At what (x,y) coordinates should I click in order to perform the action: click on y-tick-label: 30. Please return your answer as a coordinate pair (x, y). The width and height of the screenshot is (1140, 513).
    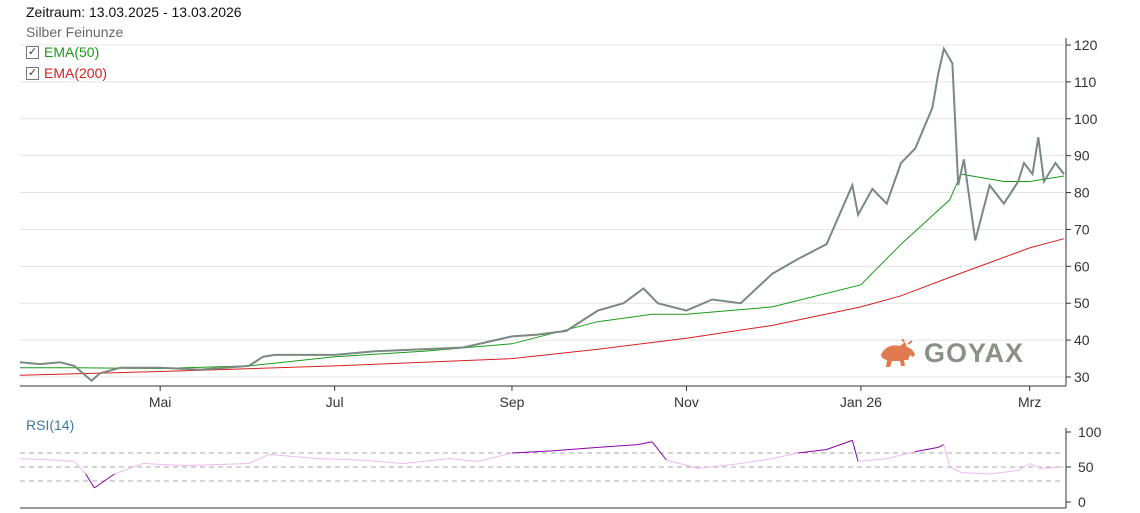
    Looking at the image, I should click on (1082, 377).